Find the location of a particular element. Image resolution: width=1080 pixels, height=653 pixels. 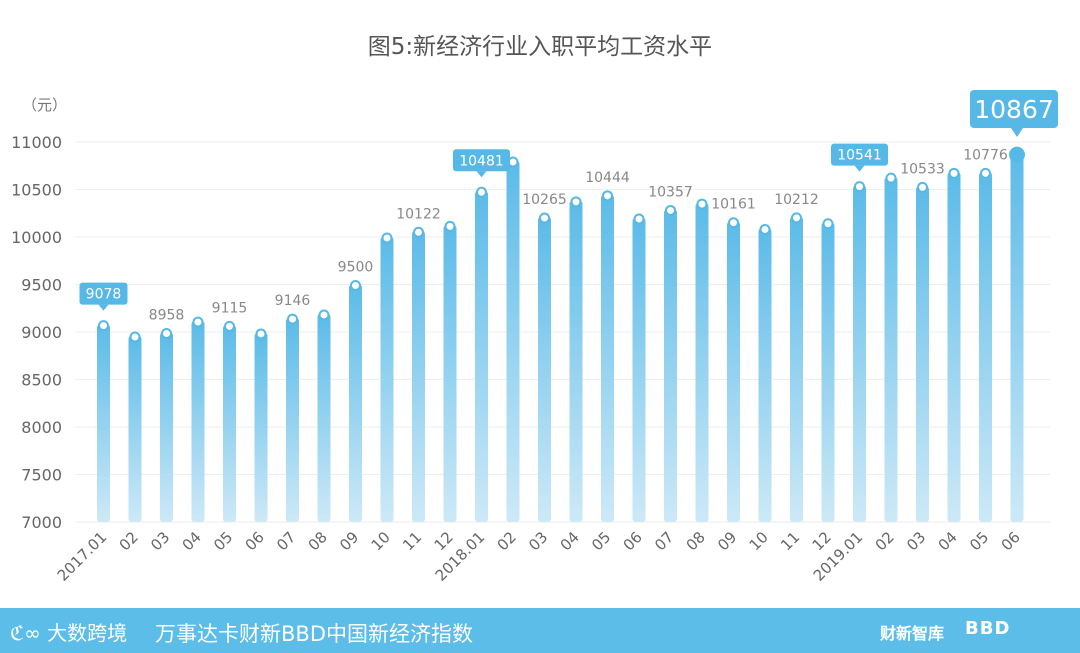

y-tick-label: 7000 is located at coordinates (41, 522).